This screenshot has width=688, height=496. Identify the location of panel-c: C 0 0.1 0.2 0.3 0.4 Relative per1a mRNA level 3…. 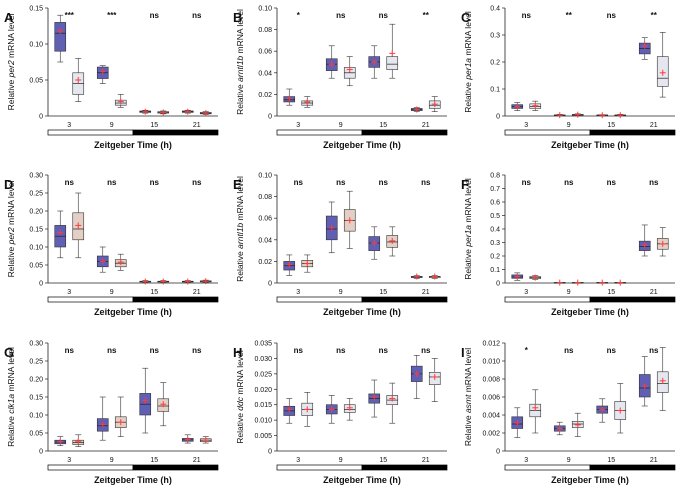
(568, 78).